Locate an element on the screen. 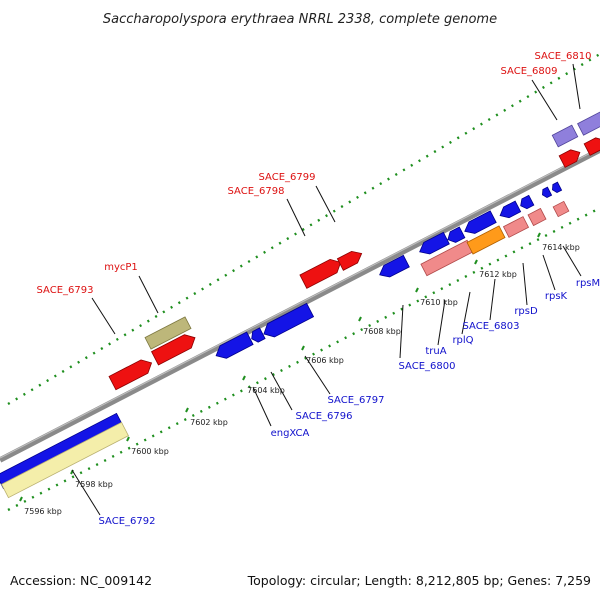 The image size is (600, 600). kbp-tick-label: 7612 kbp is located at coordinates (498, 274).